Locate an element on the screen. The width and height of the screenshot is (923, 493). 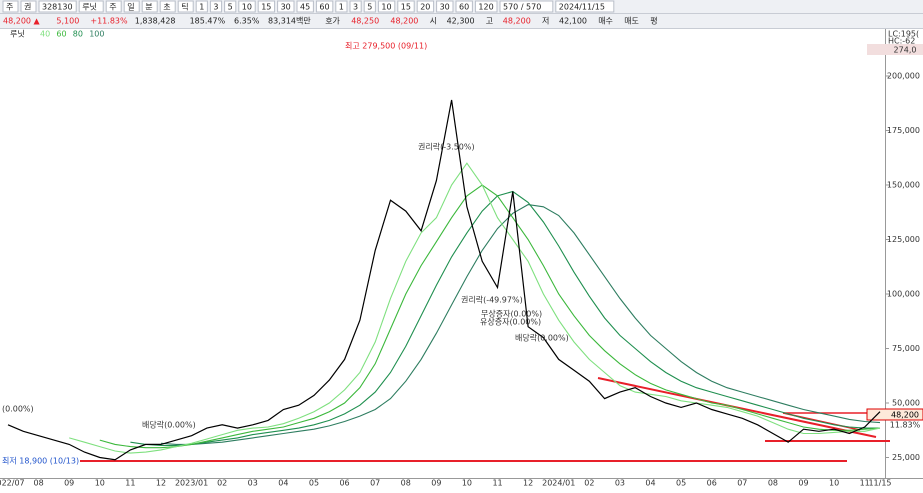
y-tick-label: 50,000 is located at coordinates (906, 403).